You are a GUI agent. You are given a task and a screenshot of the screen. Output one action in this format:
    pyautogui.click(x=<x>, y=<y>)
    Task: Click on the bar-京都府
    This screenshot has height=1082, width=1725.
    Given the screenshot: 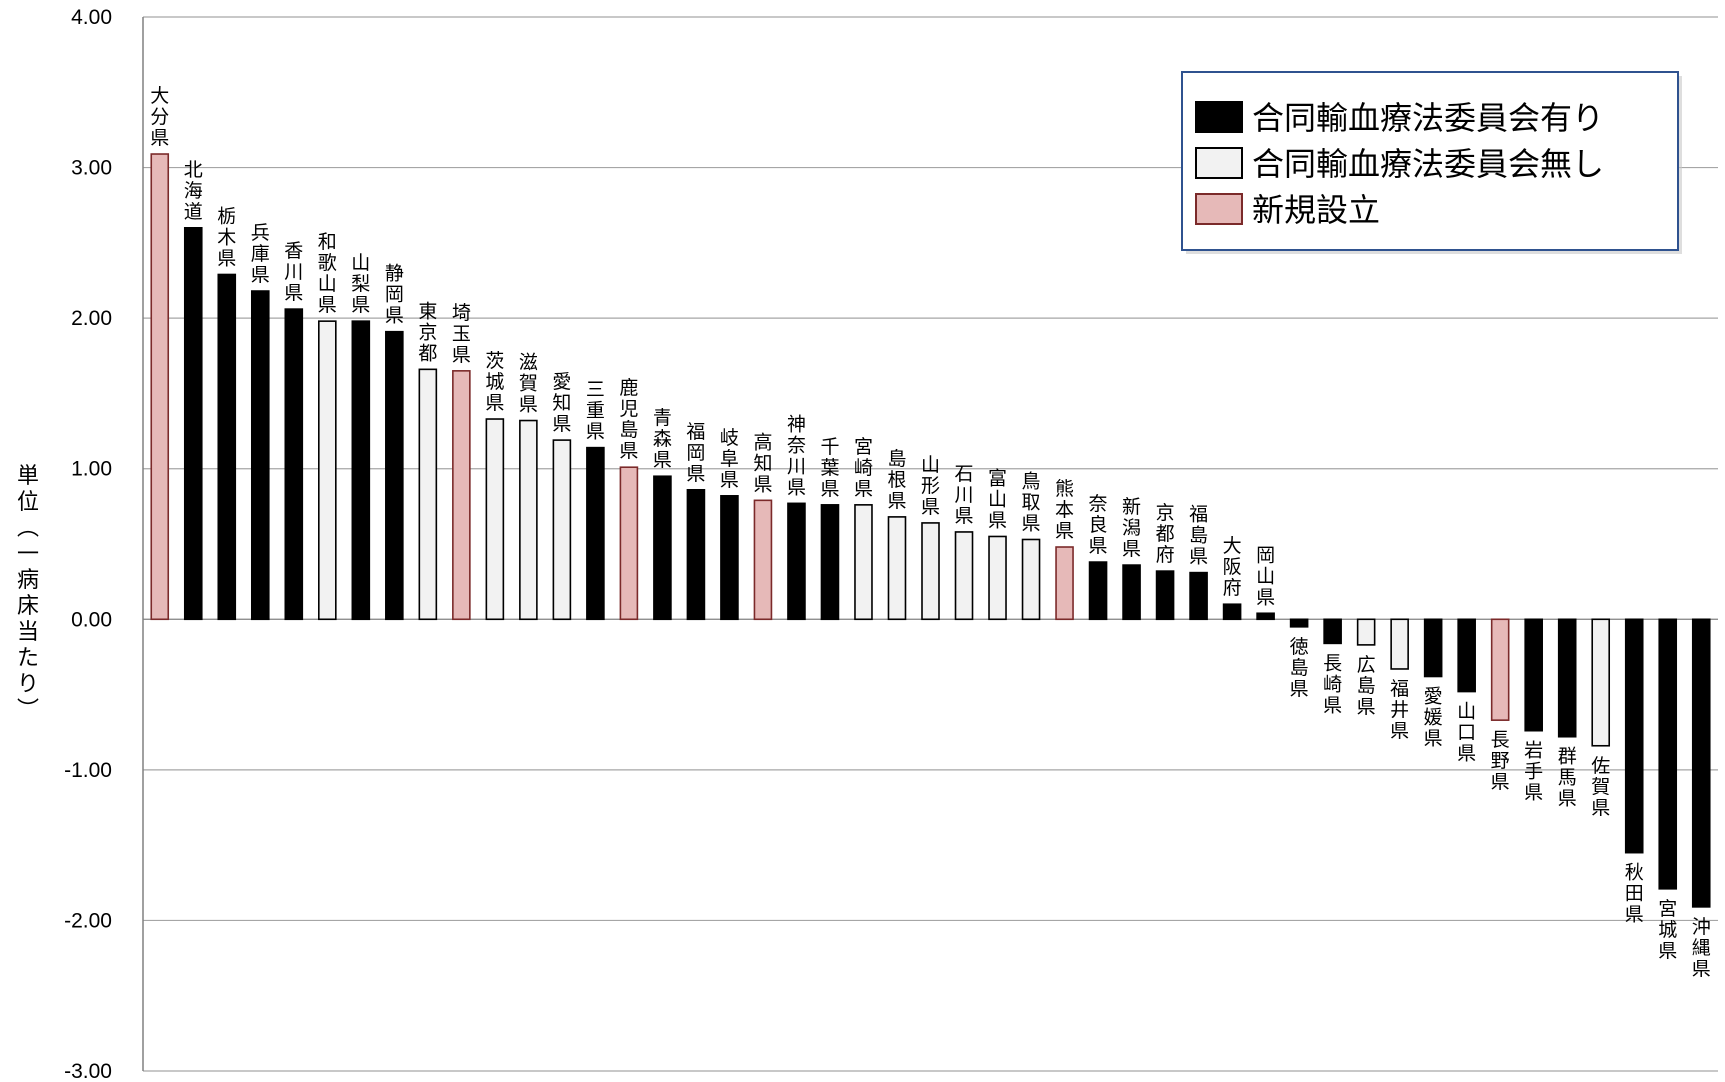 What is the action you would take?
    pyautogui.click(x=1165, y=595)
    